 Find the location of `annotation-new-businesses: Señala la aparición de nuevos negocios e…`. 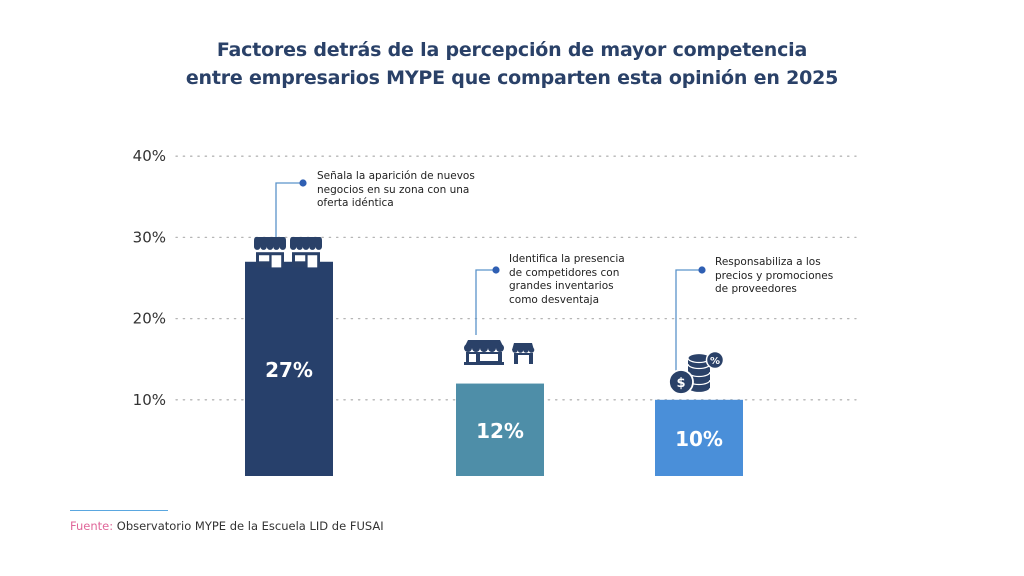

annotation-new-businesses: Señala la aparición de nuevos negocios e… is located at coordinates (396, 190).